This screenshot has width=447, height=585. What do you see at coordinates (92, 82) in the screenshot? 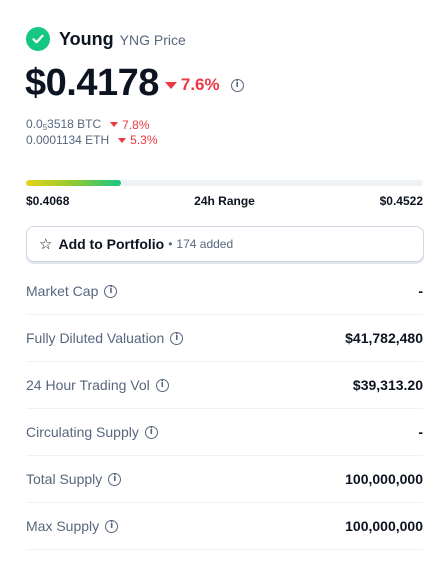
I see `current-price: $0.4178` at bounding box center [92, 82].